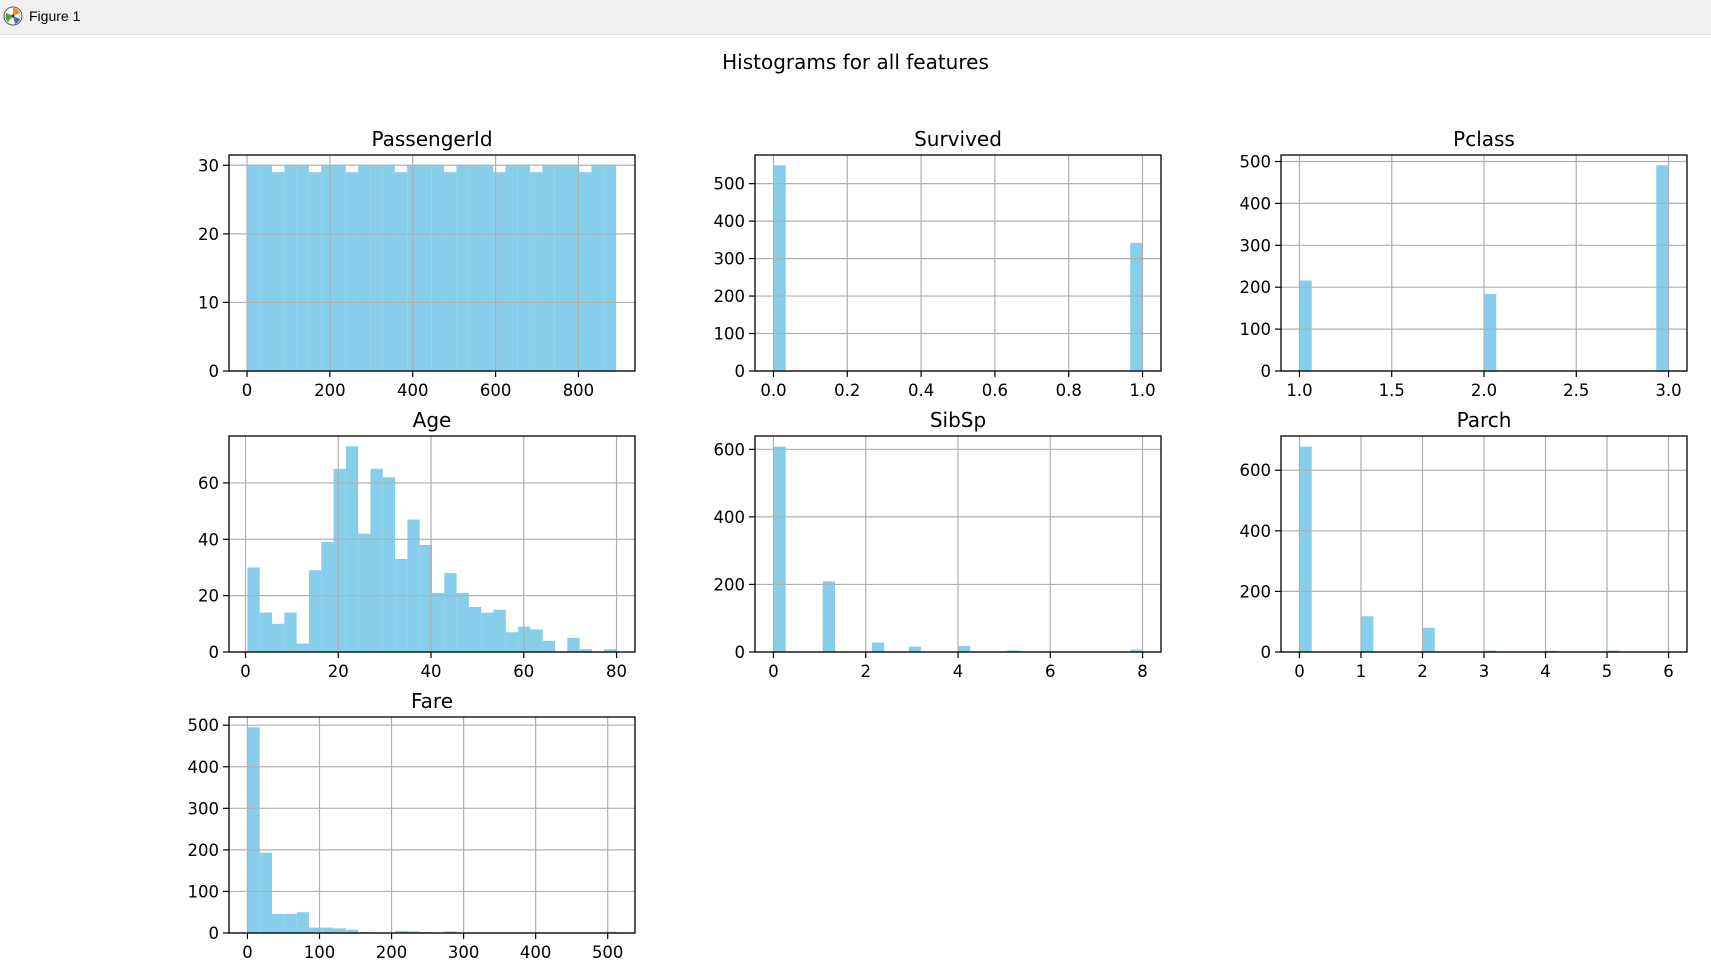 The height and width of the screenshot is (963, 1711). Describe the element at coordinates (1069, 390) in the screenshot. I see `survived-xtick-label-4: 0.8` at that location.